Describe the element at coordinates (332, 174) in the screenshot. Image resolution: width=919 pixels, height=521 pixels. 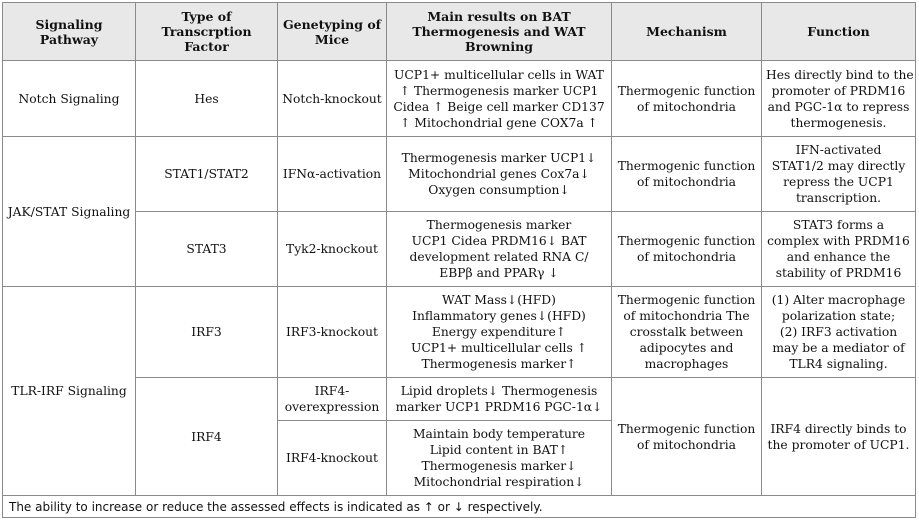
I see `genotype-ifn-activation: IFNα-activation` at that location.